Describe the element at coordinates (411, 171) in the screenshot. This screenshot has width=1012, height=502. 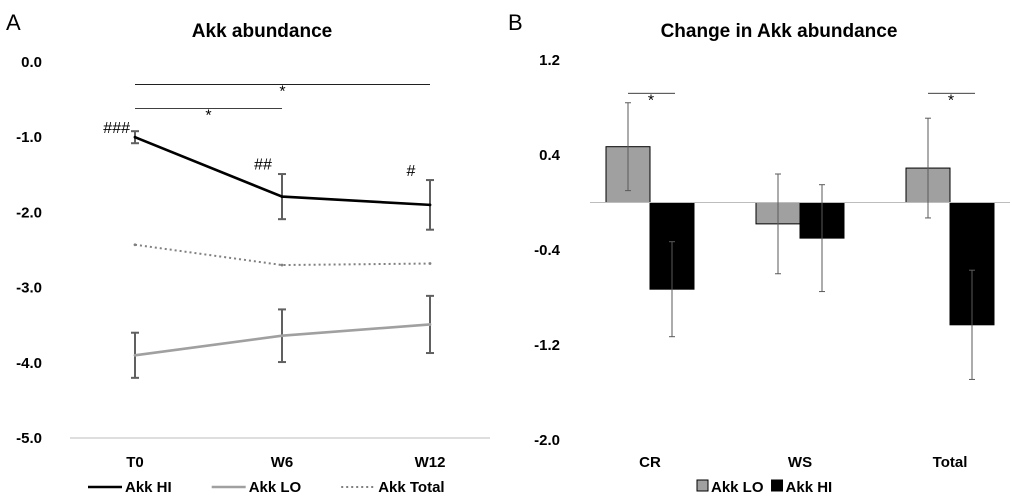
I see `panel-a-annotation: #` at that location.